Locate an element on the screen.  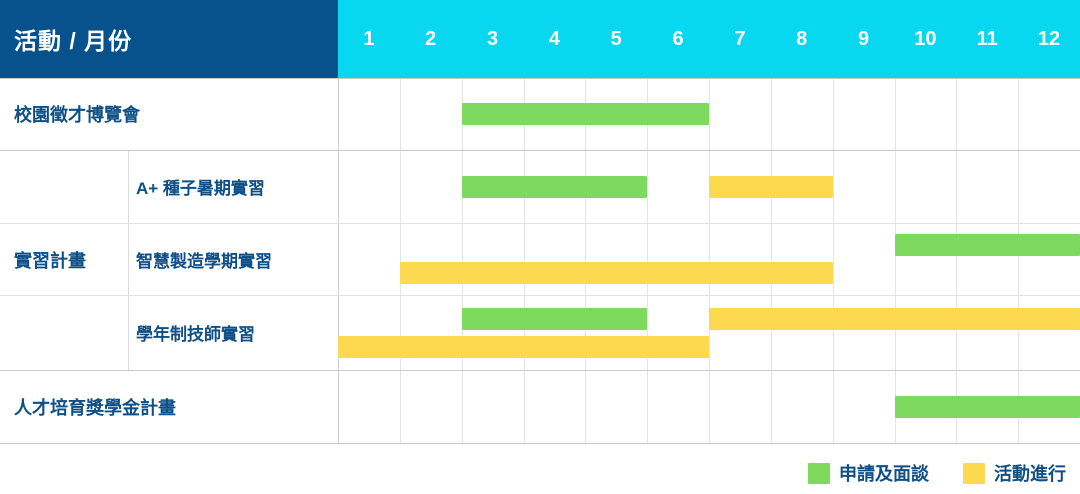
legend-item-1: 活動進行 is located at coordinates (1014, 473).